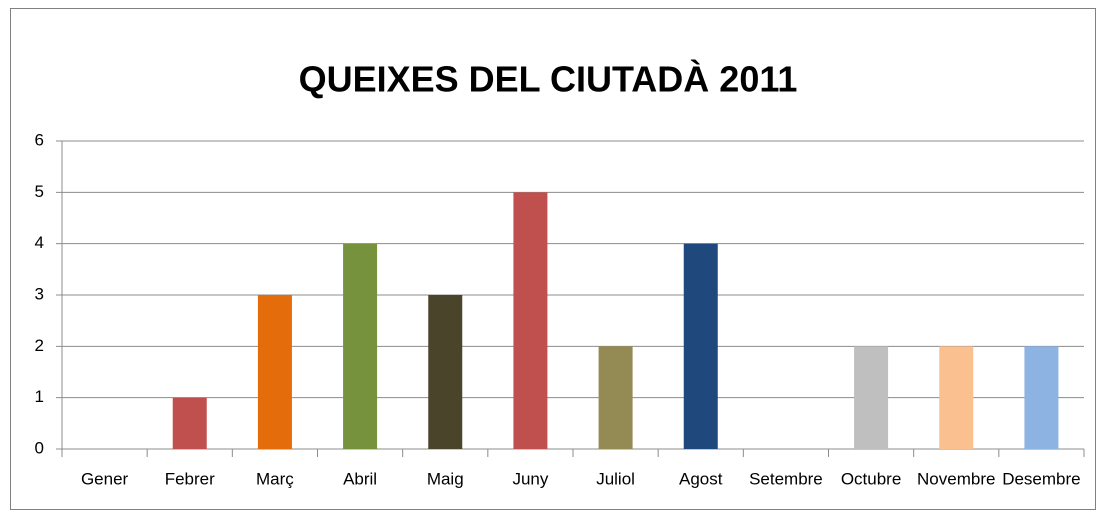  I want to click on x-tick-label: Desembre, so click(1041, 478).